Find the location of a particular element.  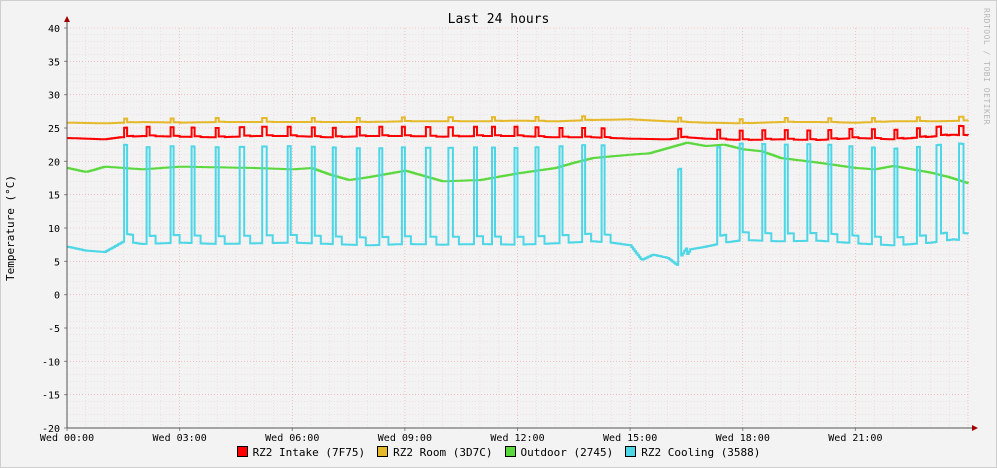

x-tick-label: Wed 00:00 is located at coordinates (67, 438).